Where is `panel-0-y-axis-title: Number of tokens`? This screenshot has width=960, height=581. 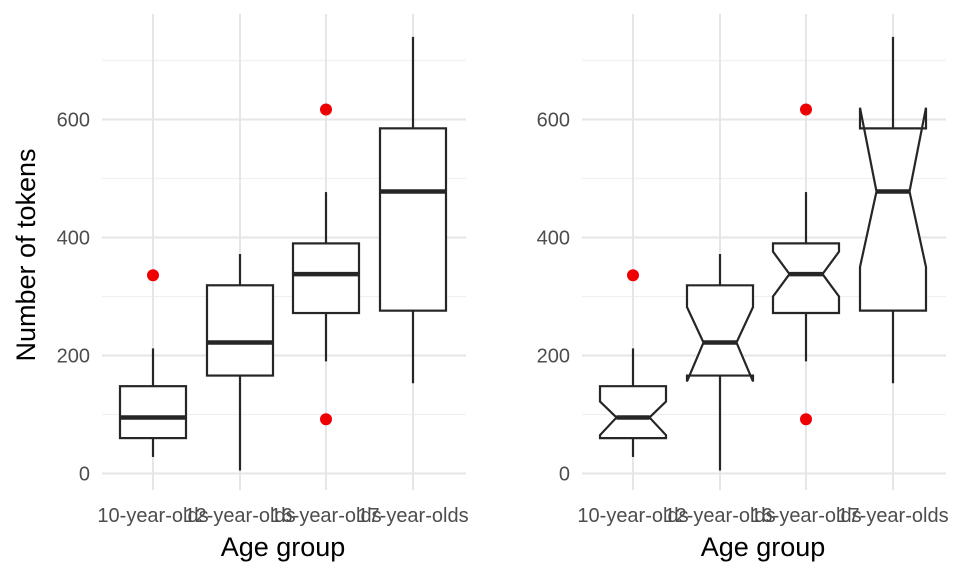 panel-0-y-axis-title: Number of tokens is located at coordinates (26, 254).